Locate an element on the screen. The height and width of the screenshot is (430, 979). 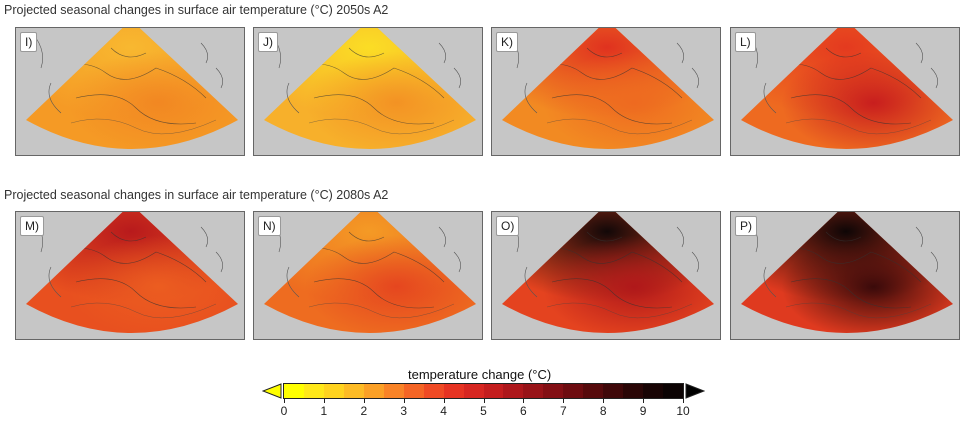
panel-label: N) is located at coordinates (269, 226).